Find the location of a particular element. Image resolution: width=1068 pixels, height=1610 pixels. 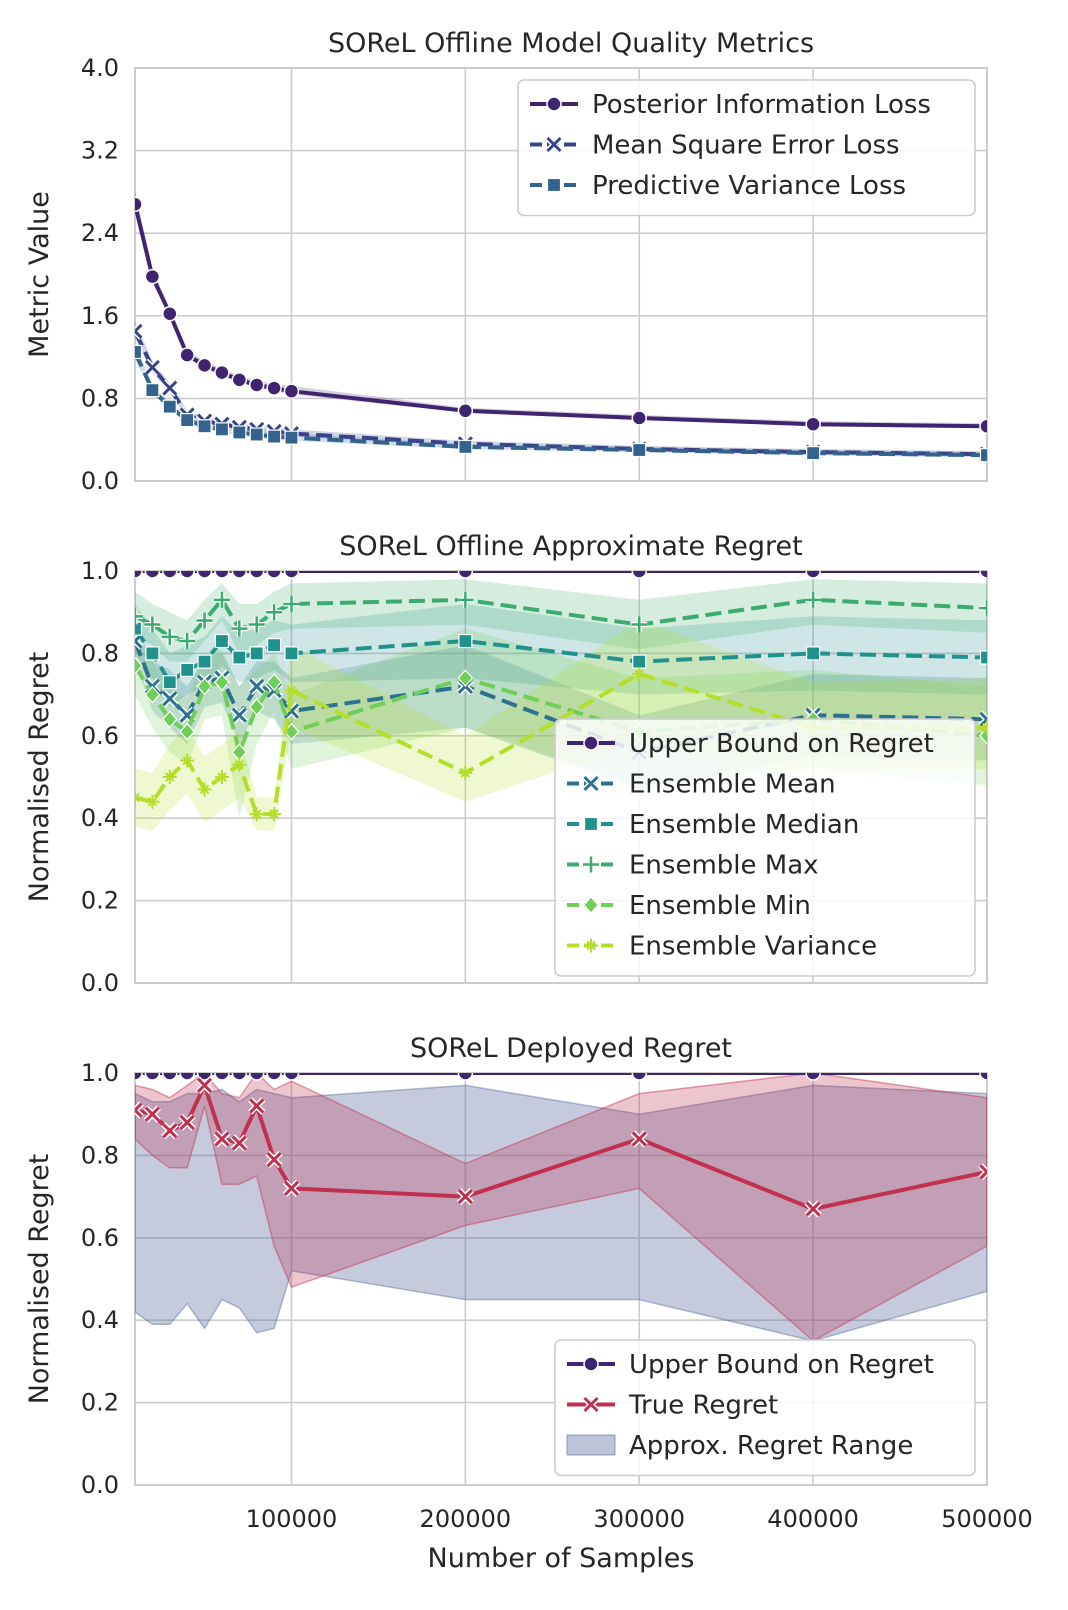

plot-area is located at coordinates (561, 1207).